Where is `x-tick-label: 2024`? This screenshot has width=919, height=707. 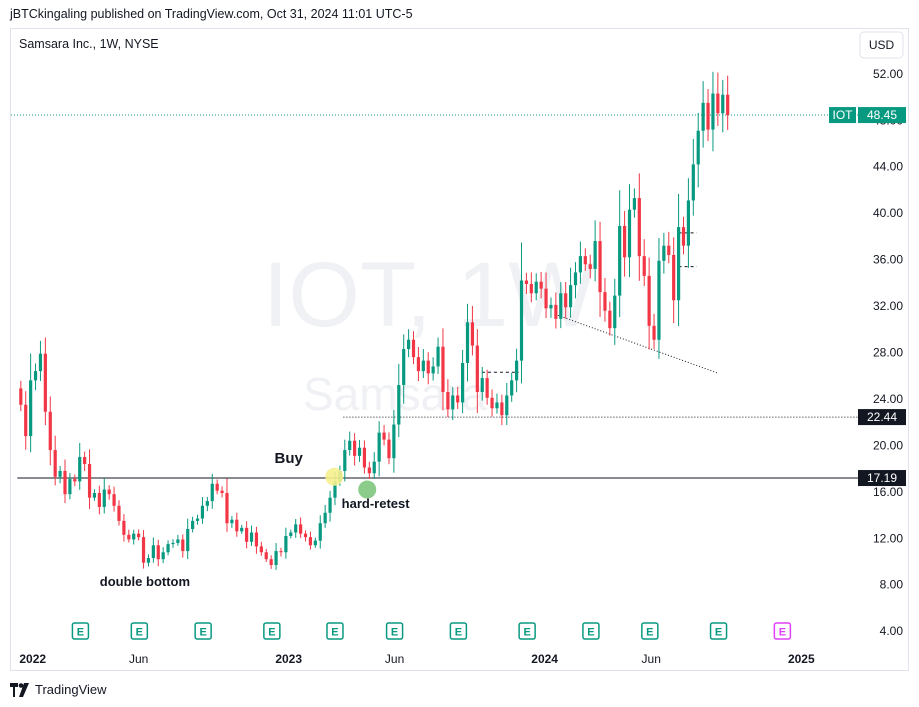 x-tick-label: 2024 is located at coordinates (544, 659).